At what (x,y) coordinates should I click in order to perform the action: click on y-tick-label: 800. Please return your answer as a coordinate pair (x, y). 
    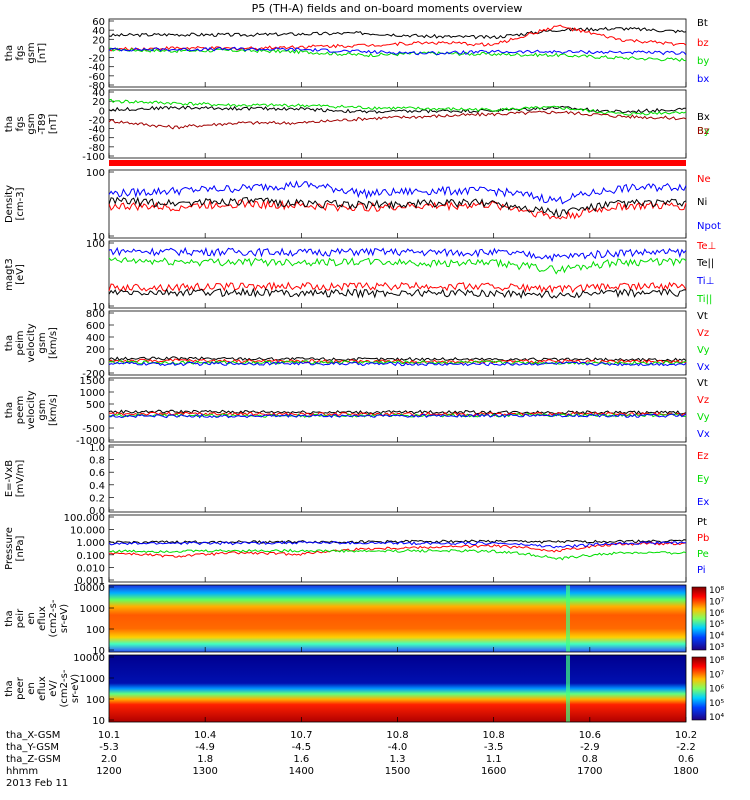
    Looking at the image, I should click on (95, 314).